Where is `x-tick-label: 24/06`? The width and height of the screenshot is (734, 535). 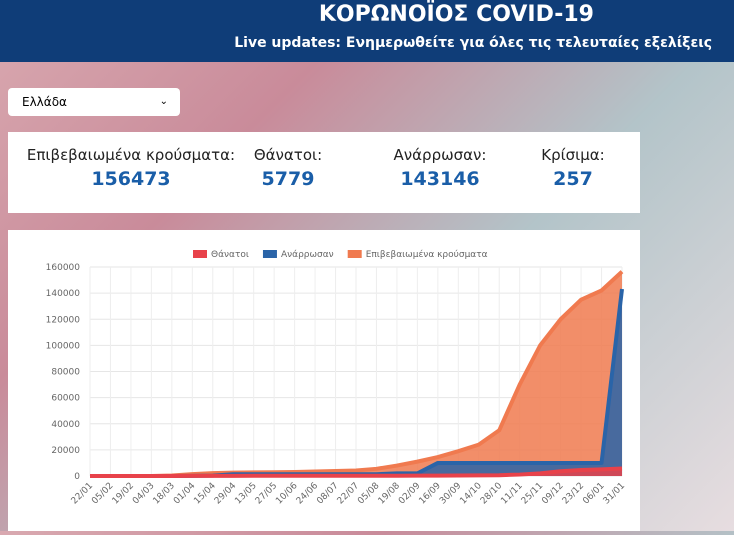 x-tick-label: 24/06 is located at coordinates (308, 494).